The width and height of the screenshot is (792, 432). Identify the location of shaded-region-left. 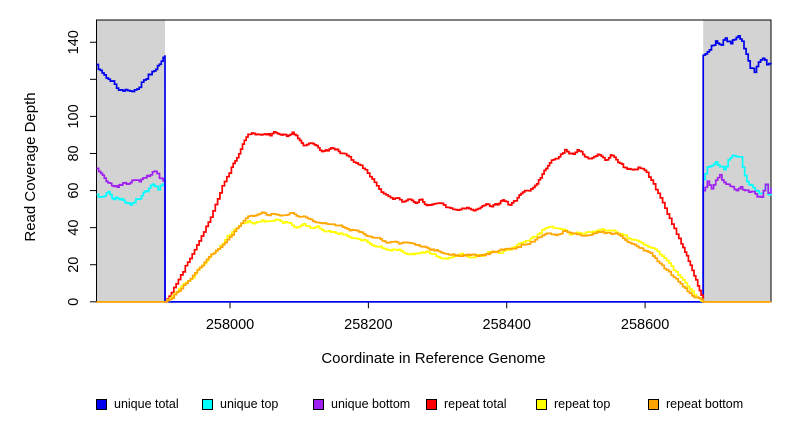
(130, 161).